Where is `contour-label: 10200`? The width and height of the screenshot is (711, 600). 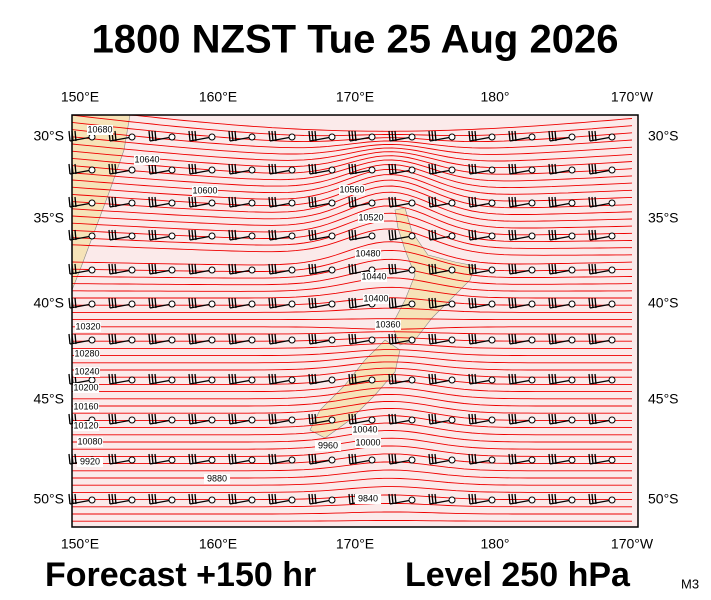 contour-label: 10200 is located at coordinates (85, 387).